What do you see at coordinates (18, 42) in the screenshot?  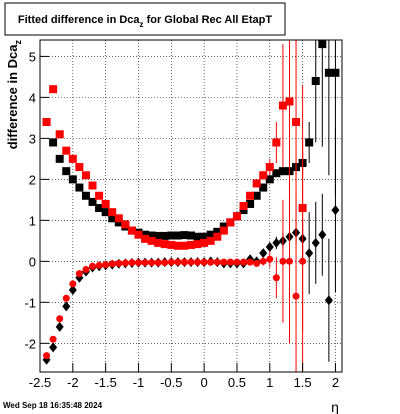 I see `y-label-subscript: z` at bounding box center [18, 42].